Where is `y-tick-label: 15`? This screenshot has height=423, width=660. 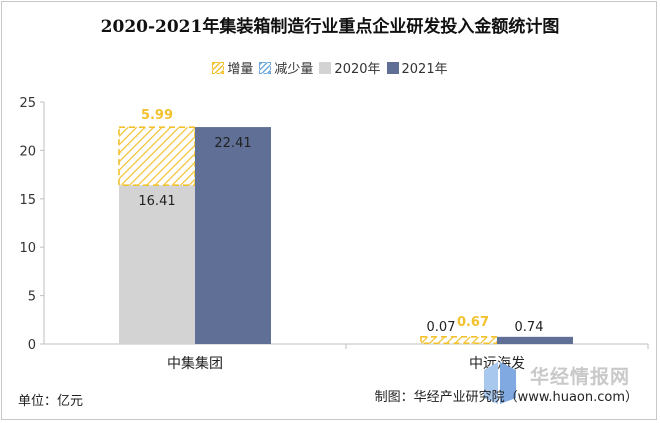
y-tick-label: 15 is located at coordinates (27, 200).